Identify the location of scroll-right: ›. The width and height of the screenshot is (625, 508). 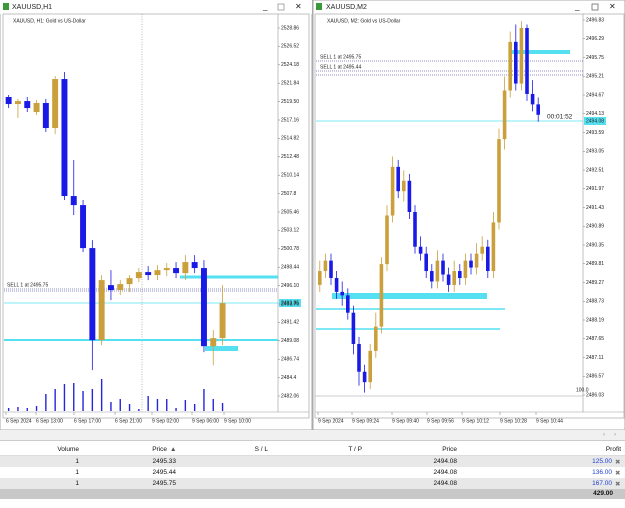
(615, 434).